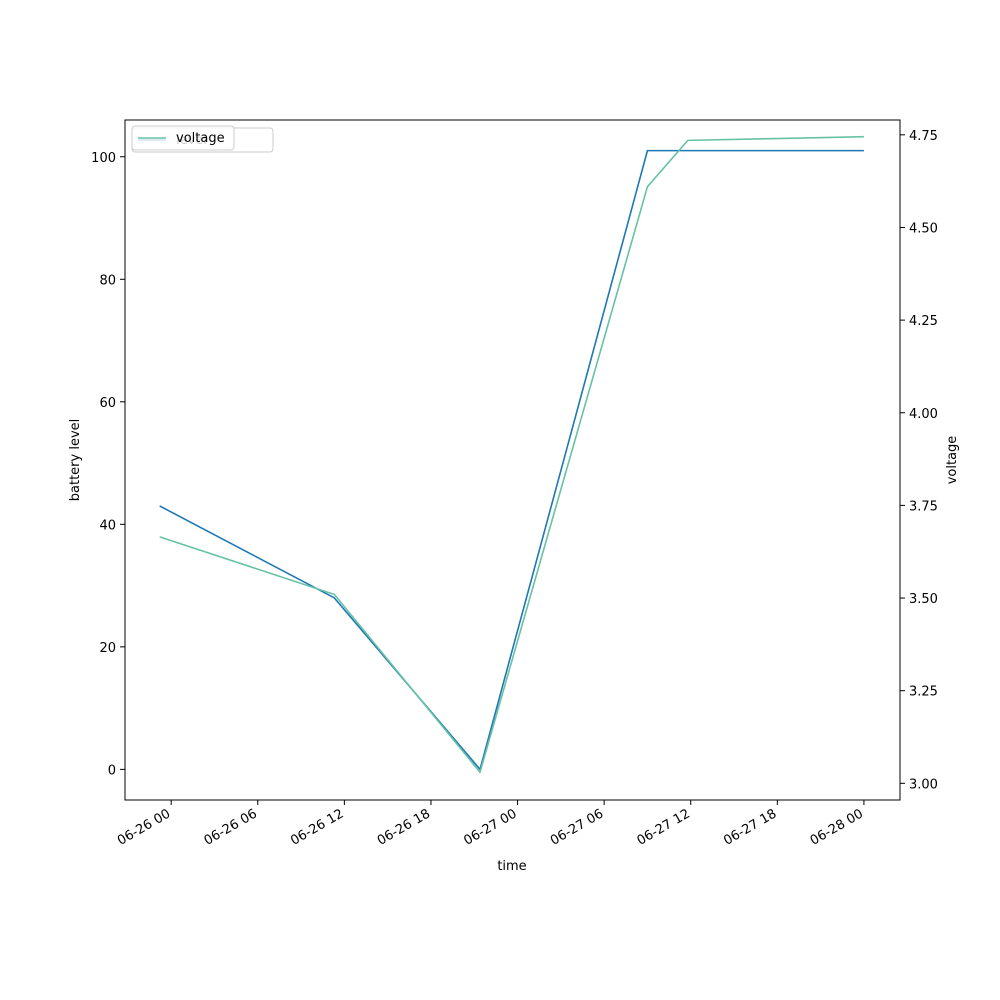  I want to click on y-right-tick-label: 3.75, so click(923, 506).